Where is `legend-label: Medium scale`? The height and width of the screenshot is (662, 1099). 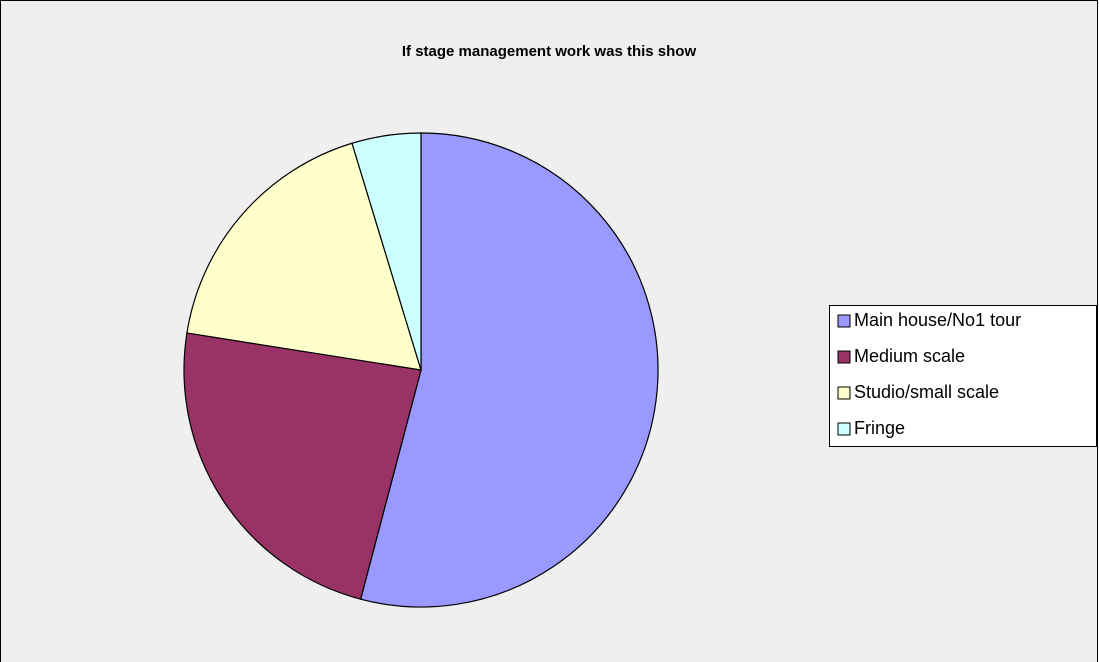 legend-label: Medium scale is located at coordinates (909, 356).